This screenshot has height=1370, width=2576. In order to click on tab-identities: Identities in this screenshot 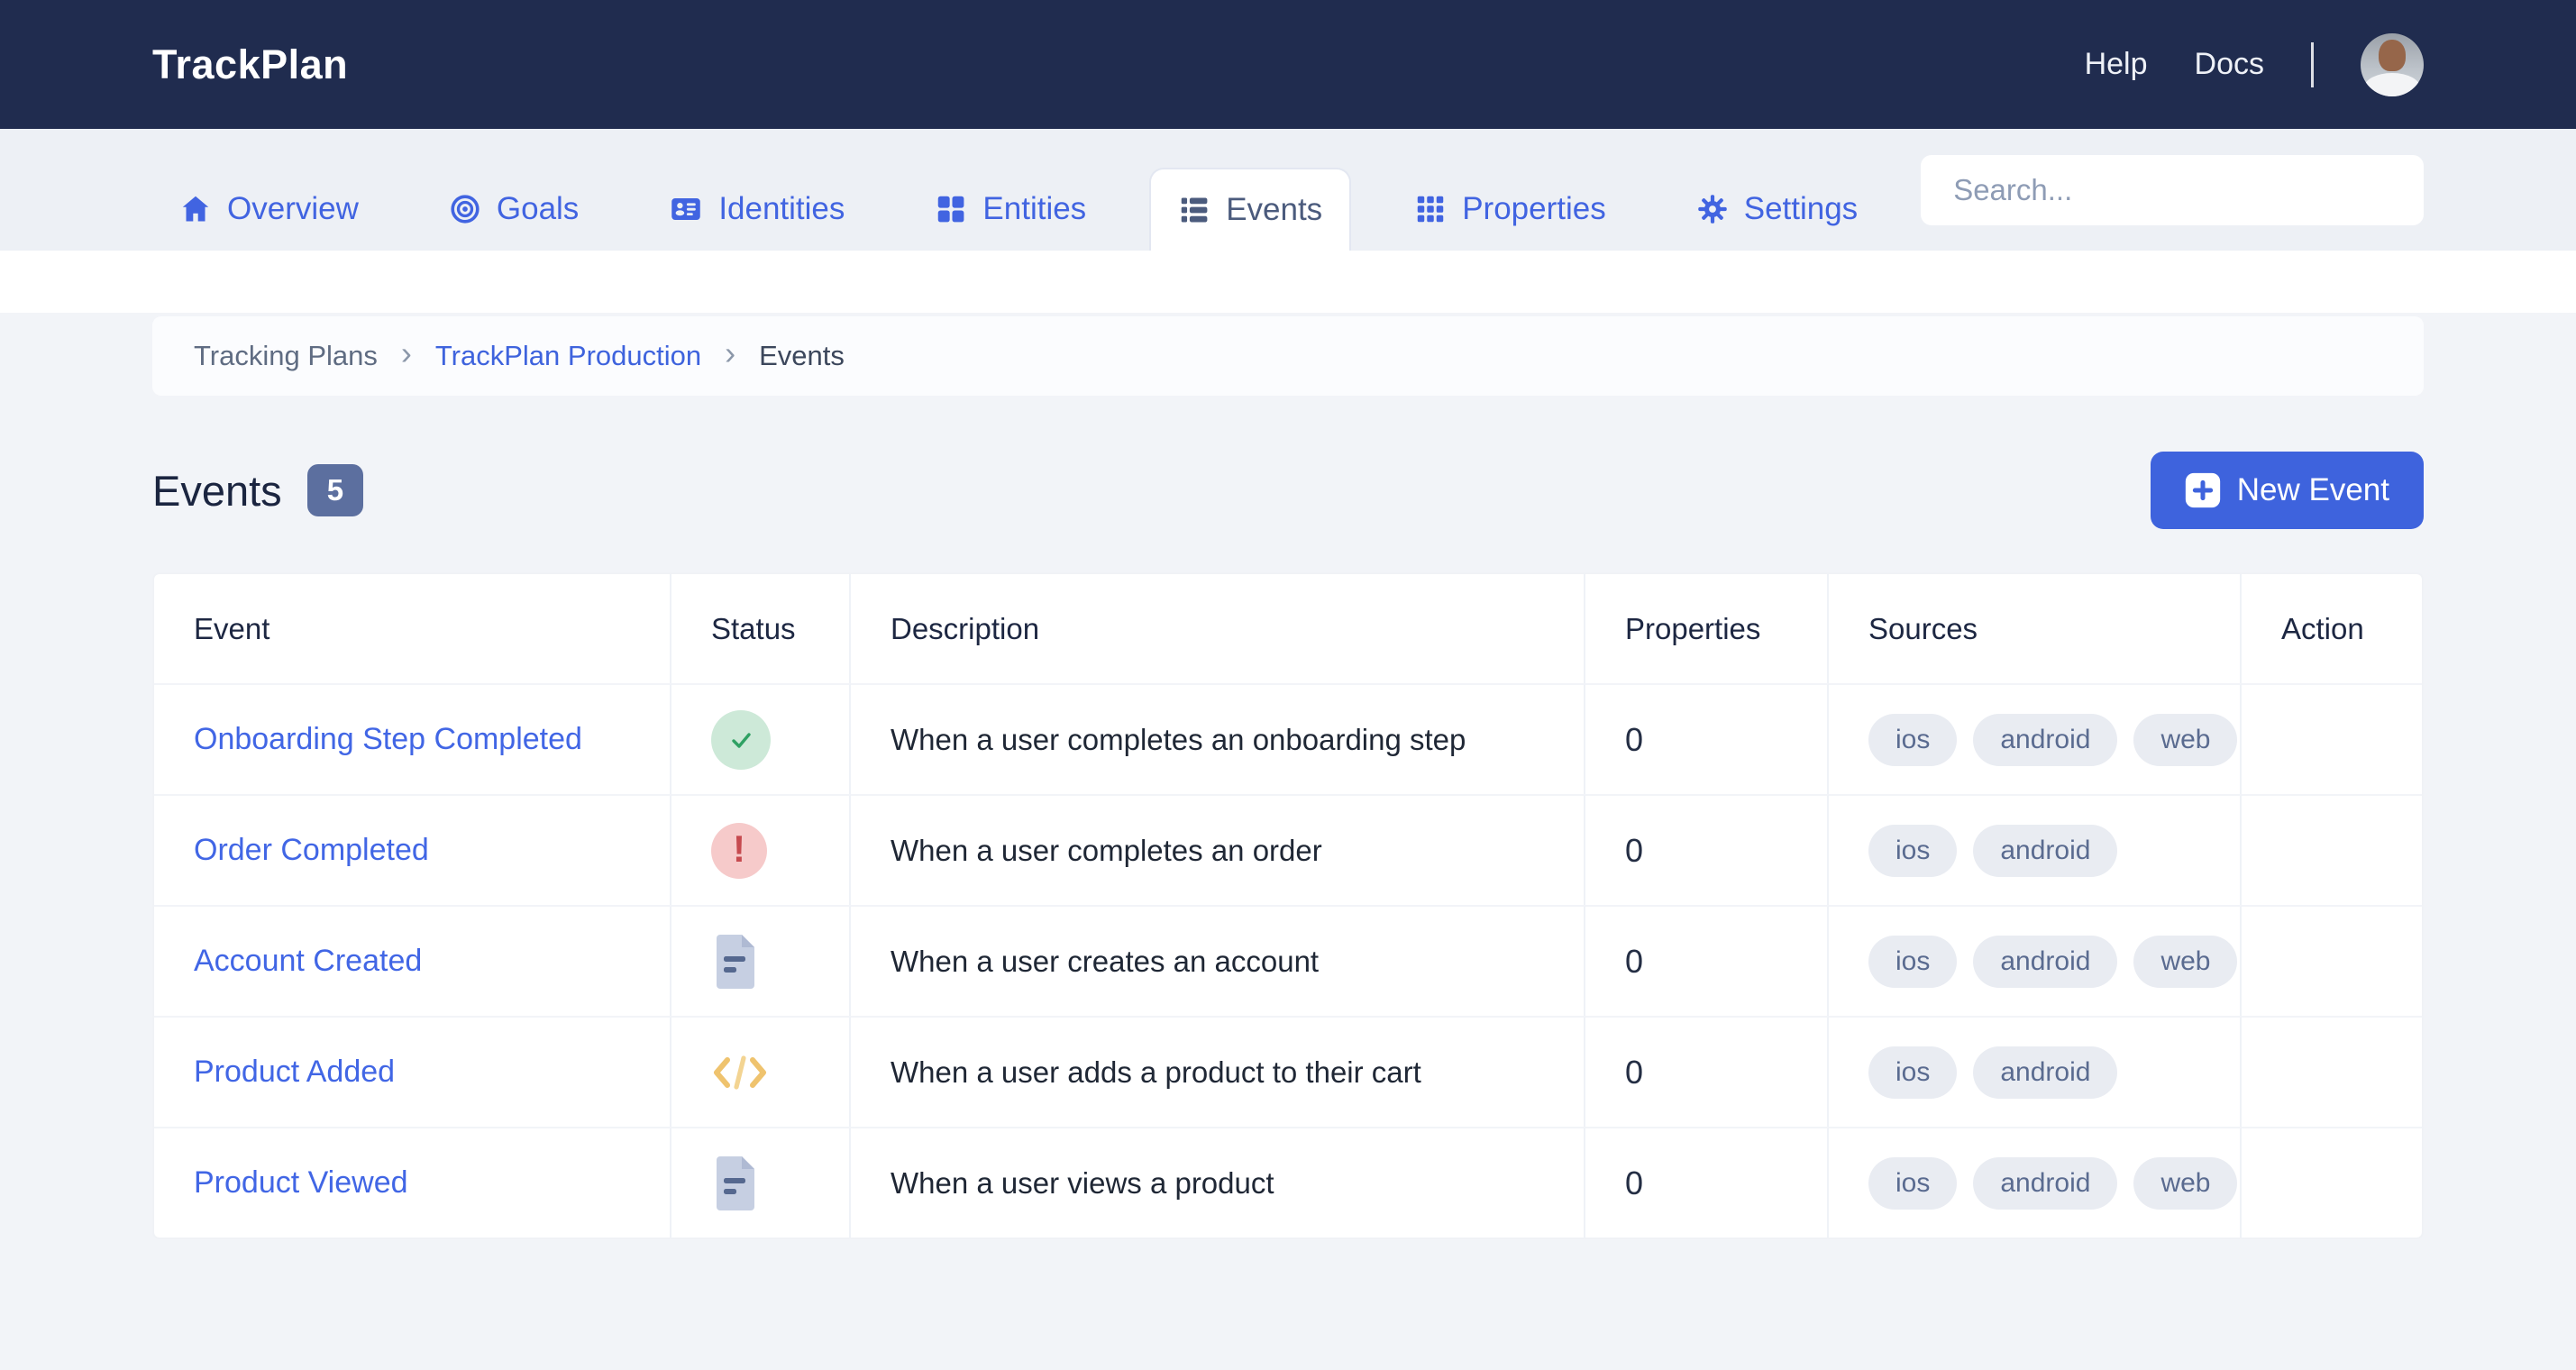, I will do `click(757, 209)`.